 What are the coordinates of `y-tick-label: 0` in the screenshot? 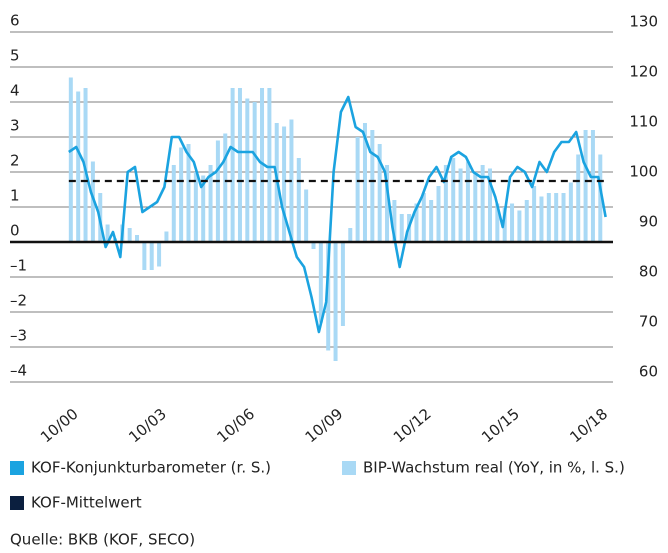 It's located at (15, 231).